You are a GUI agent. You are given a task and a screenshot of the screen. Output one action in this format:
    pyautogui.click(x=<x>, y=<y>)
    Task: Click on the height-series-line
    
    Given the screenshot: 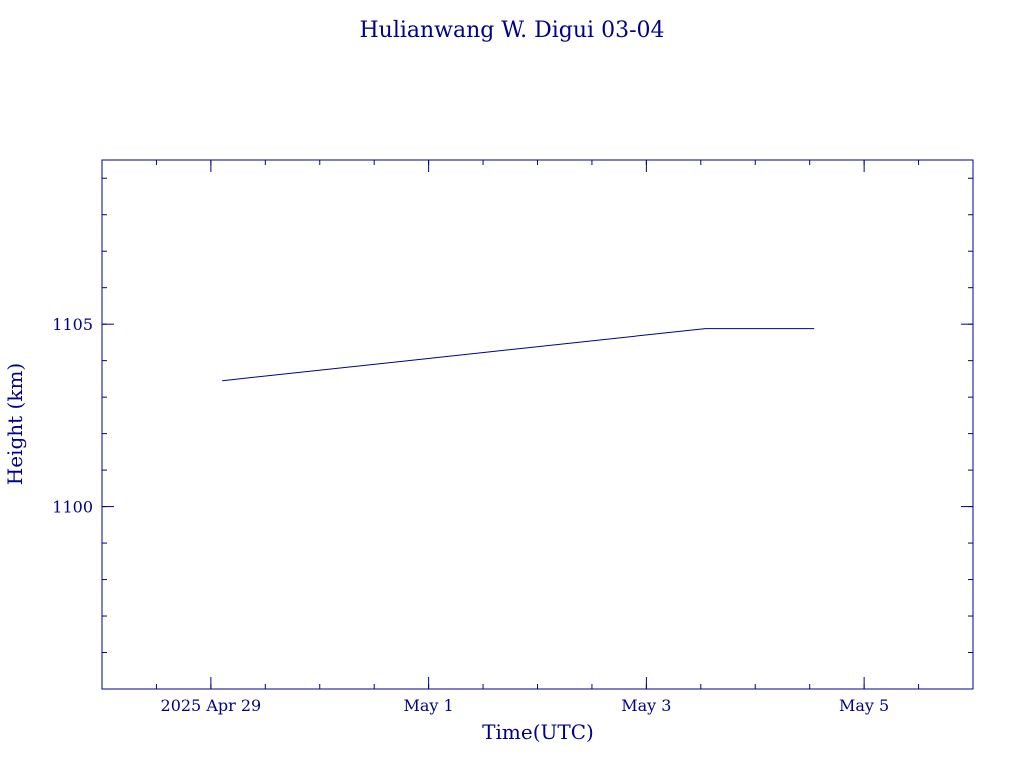 What is the action you would take?
    pyautogui.click(x=518, y=355)
    